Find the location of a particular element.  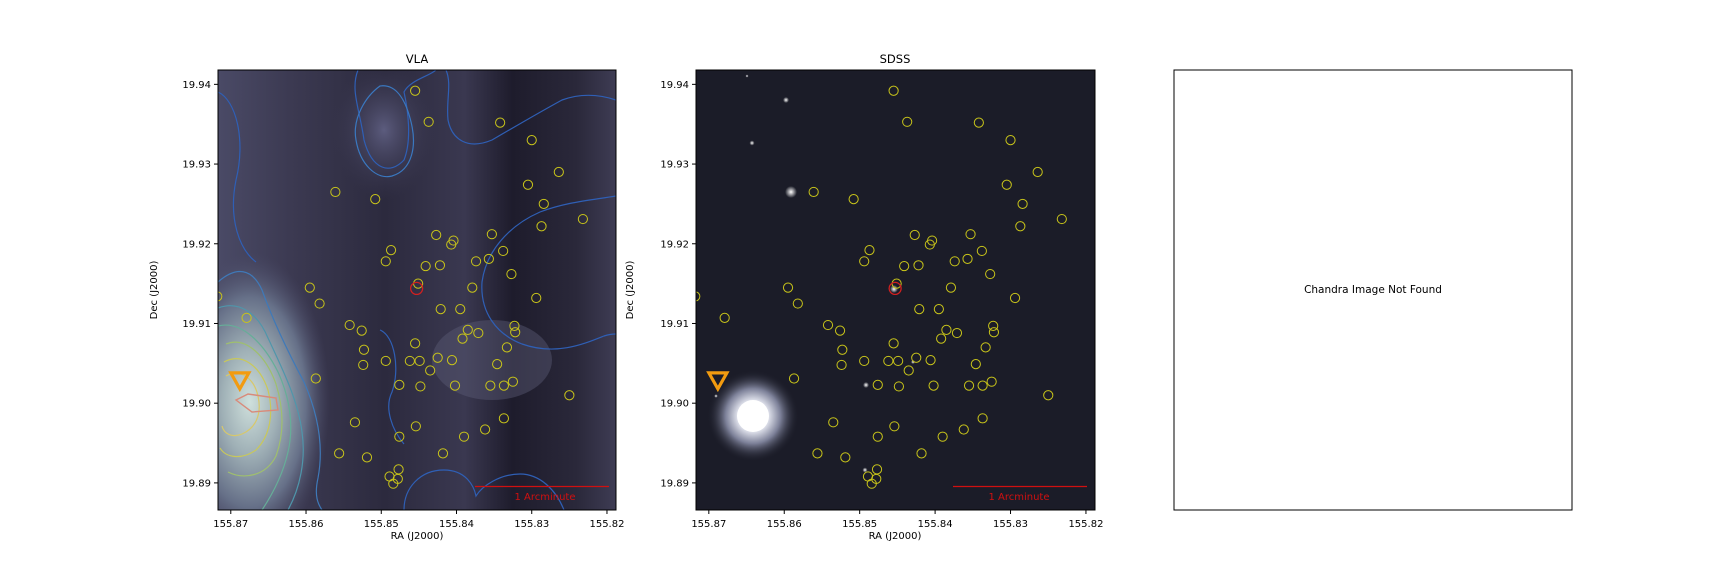

x-tick-label: 155.85 is located at coordinates (859, 524).